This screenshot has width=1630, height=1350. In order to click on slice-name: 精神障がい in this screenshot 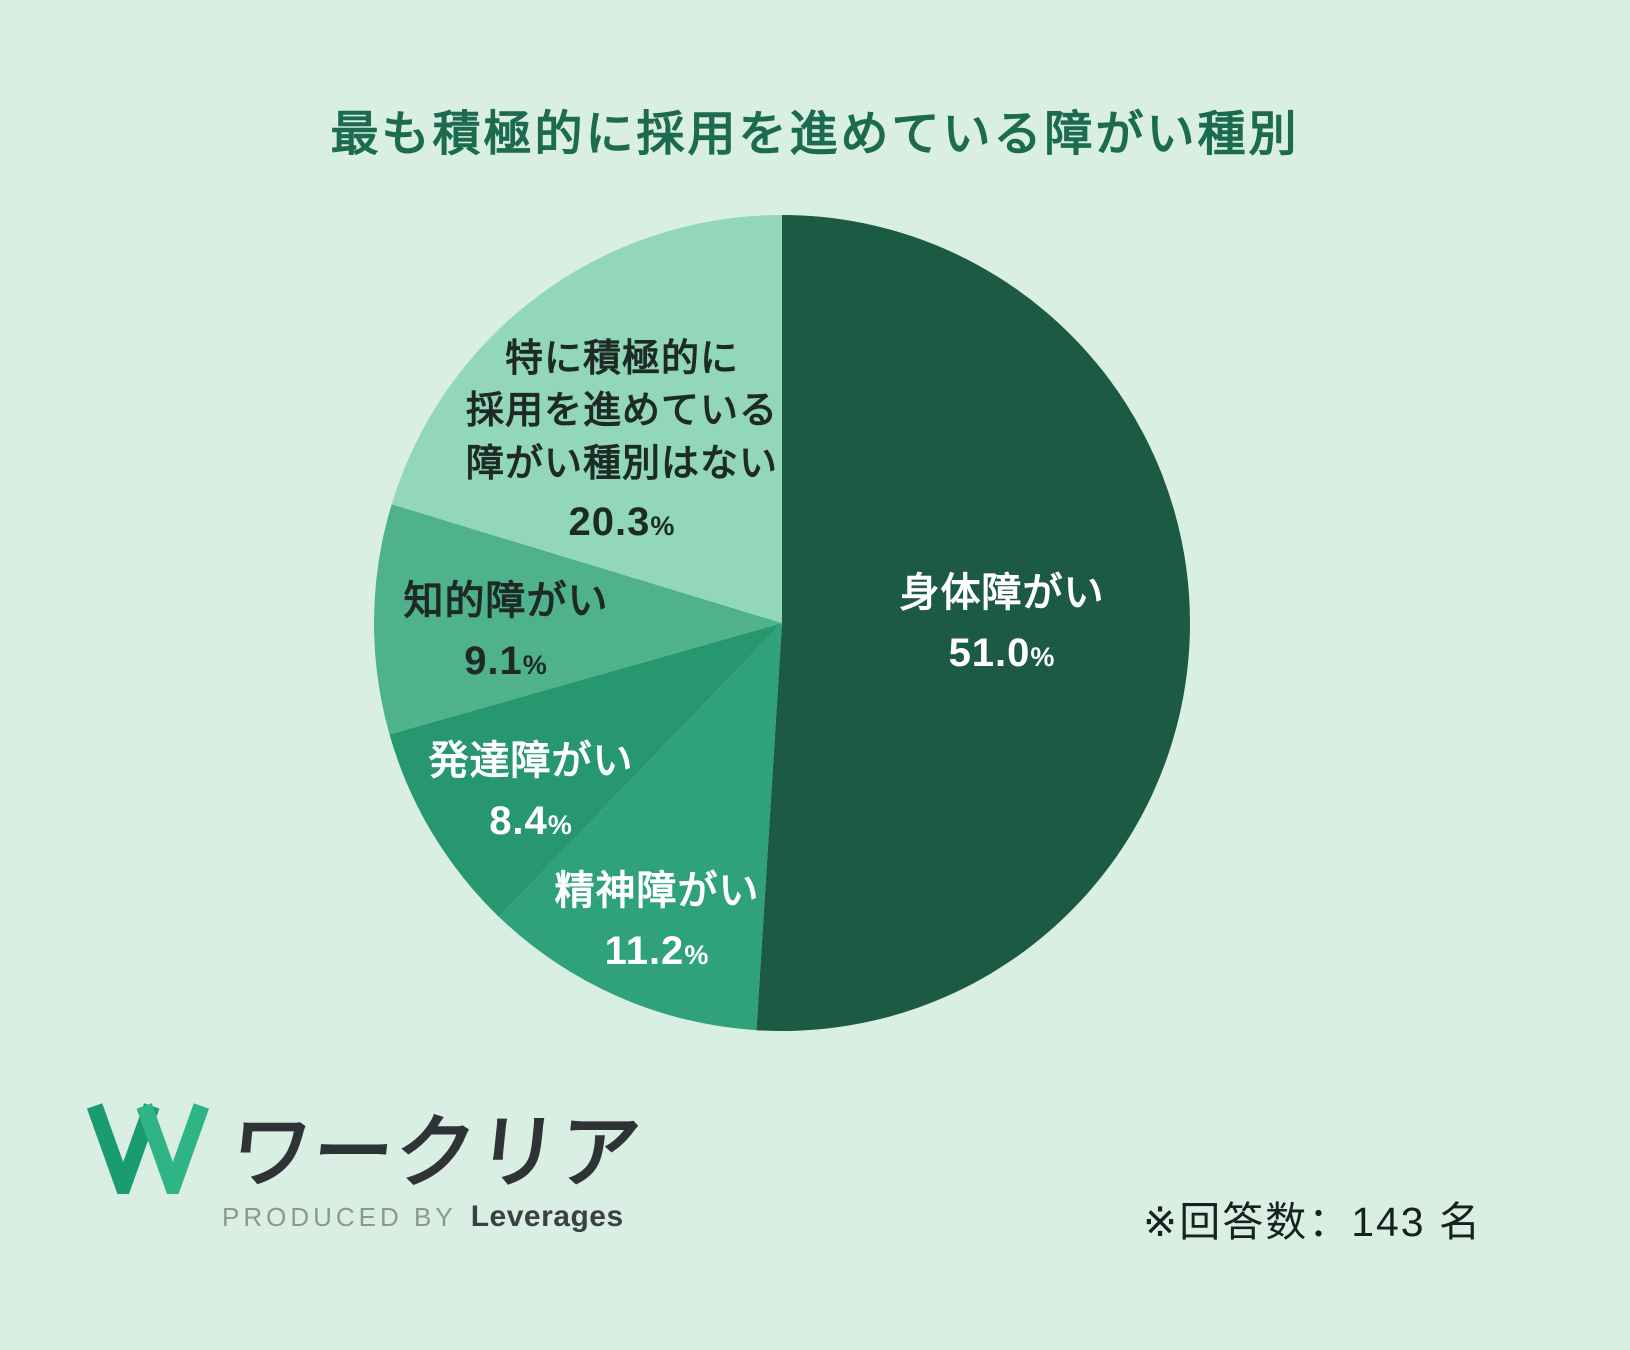, I will do `click(657, 891)`.